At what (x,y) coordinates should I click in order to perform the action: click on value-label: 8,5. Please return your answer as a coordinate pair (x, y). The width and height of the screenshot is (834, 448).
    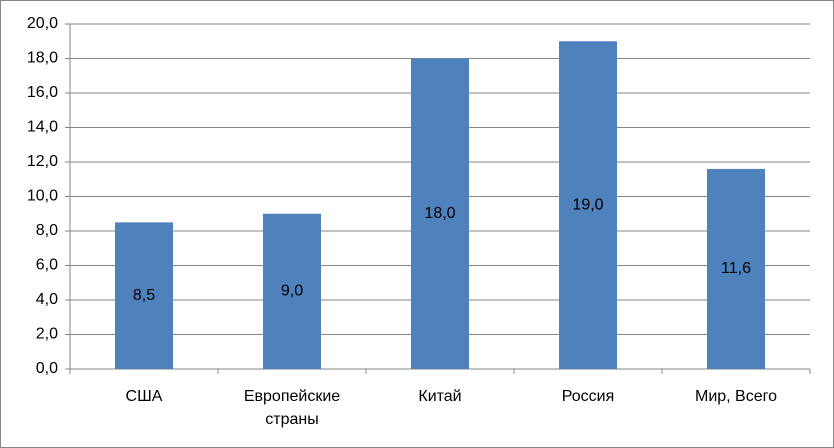
    Looking at the image, I should click on (144, 295).